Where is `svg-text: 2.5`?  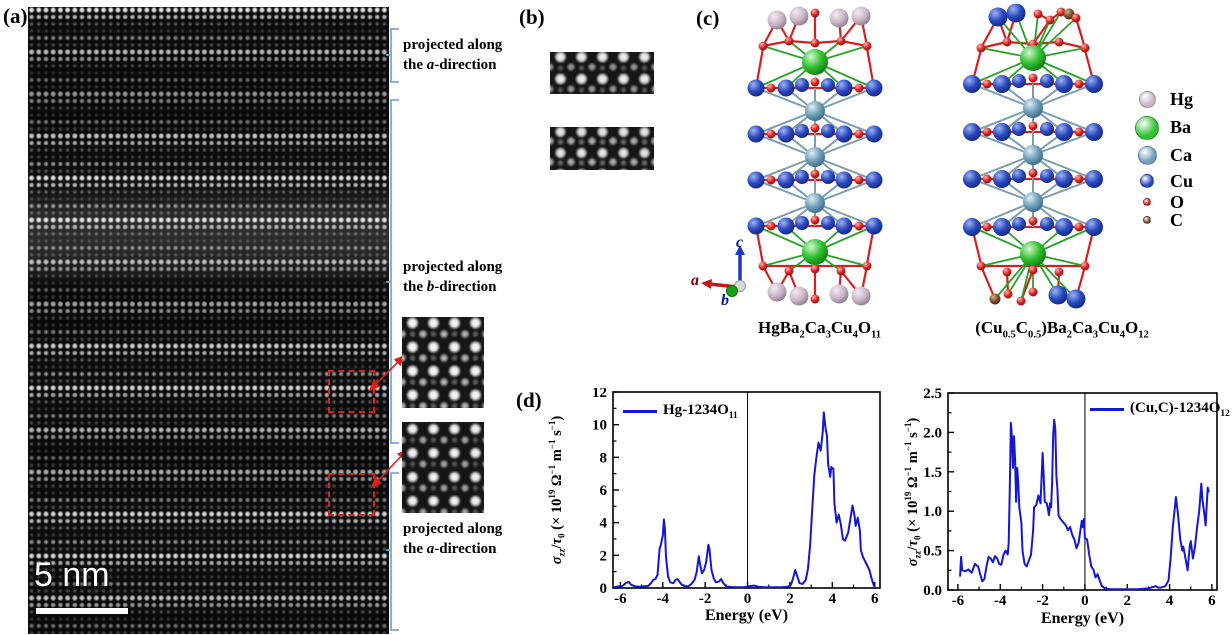
svg-text: 2.5 is located at coordinates (932, 395).